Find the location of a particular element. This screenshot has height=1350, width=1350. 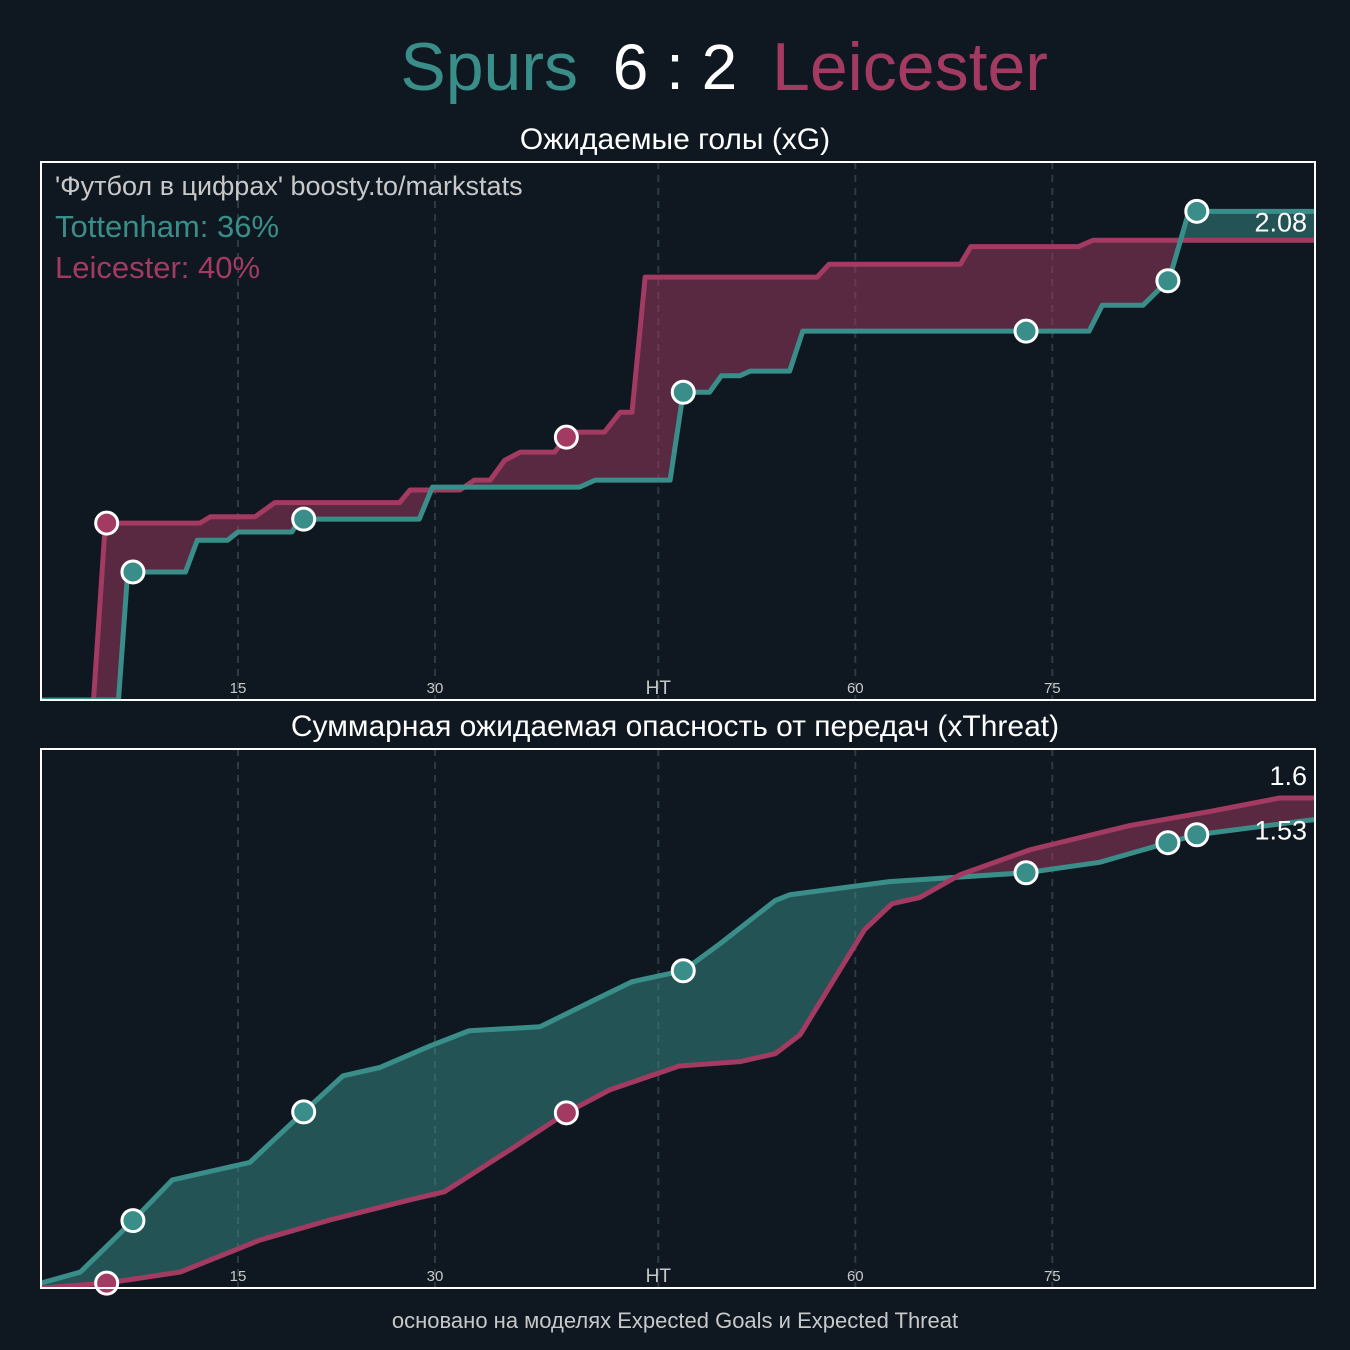

panel-title: Ожидаемые голы (xG) is located at coordinates (675, 139).